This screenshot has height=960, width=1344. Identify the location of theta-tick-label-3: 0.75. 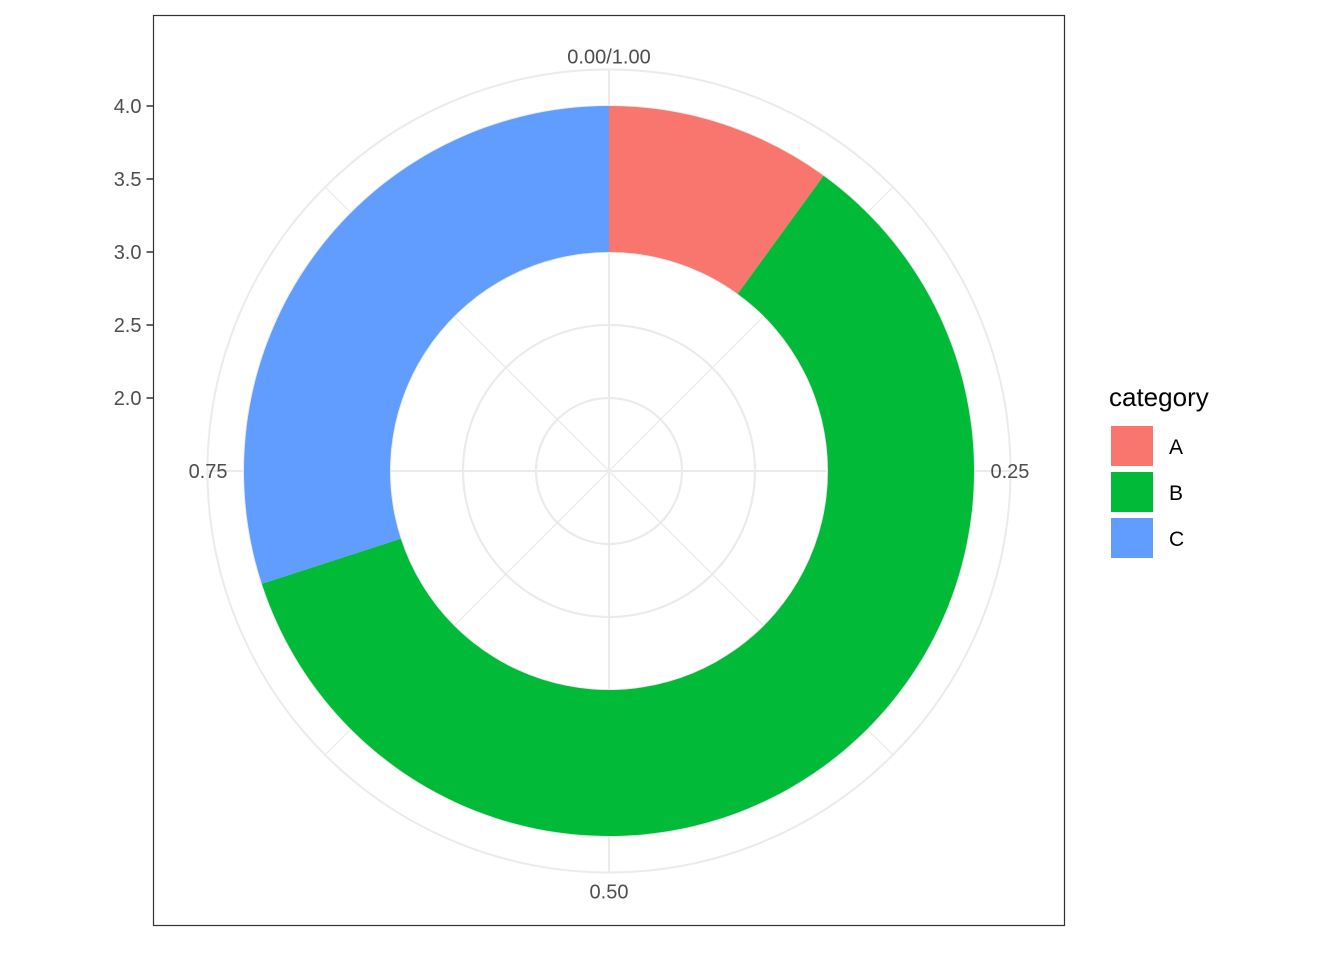
(208, 472).